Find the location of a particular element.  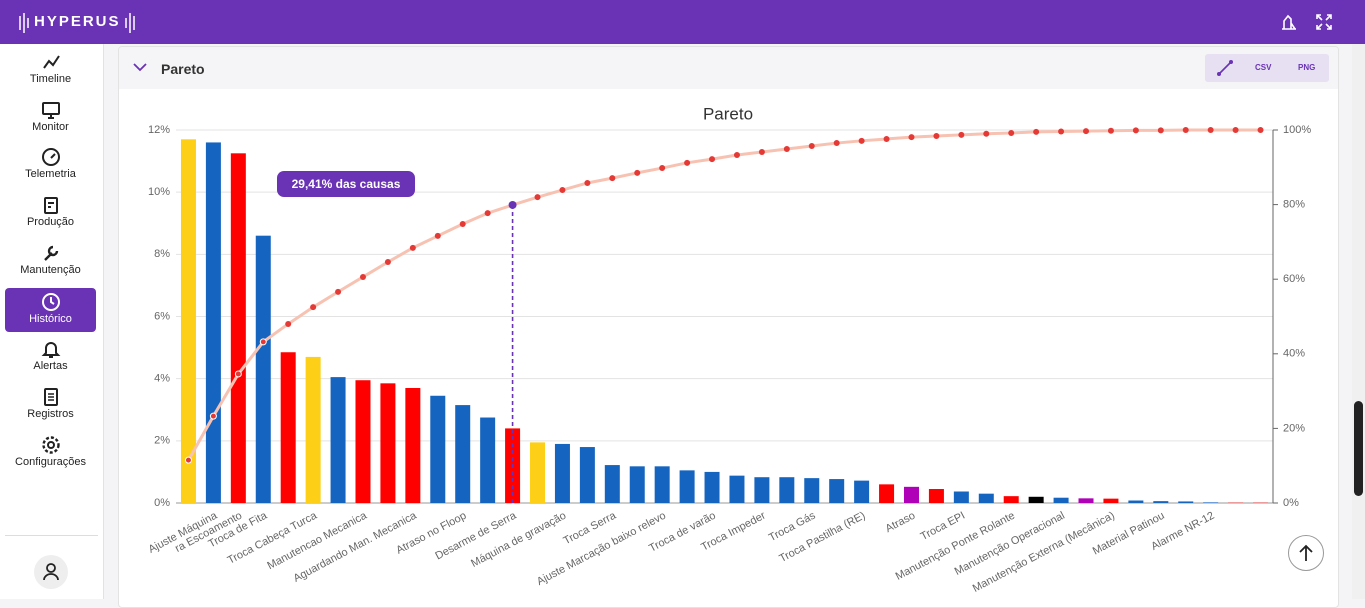

nav-item: Configurações is located at coordinates (50, 453).